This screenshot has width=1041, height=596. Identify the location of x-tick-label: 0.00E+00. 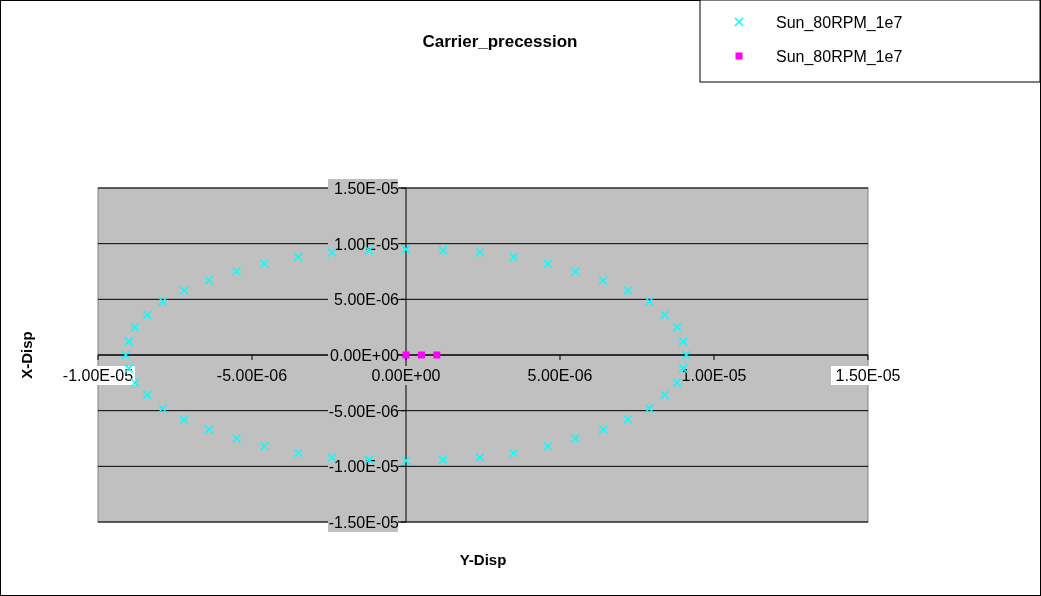
(406, 375).